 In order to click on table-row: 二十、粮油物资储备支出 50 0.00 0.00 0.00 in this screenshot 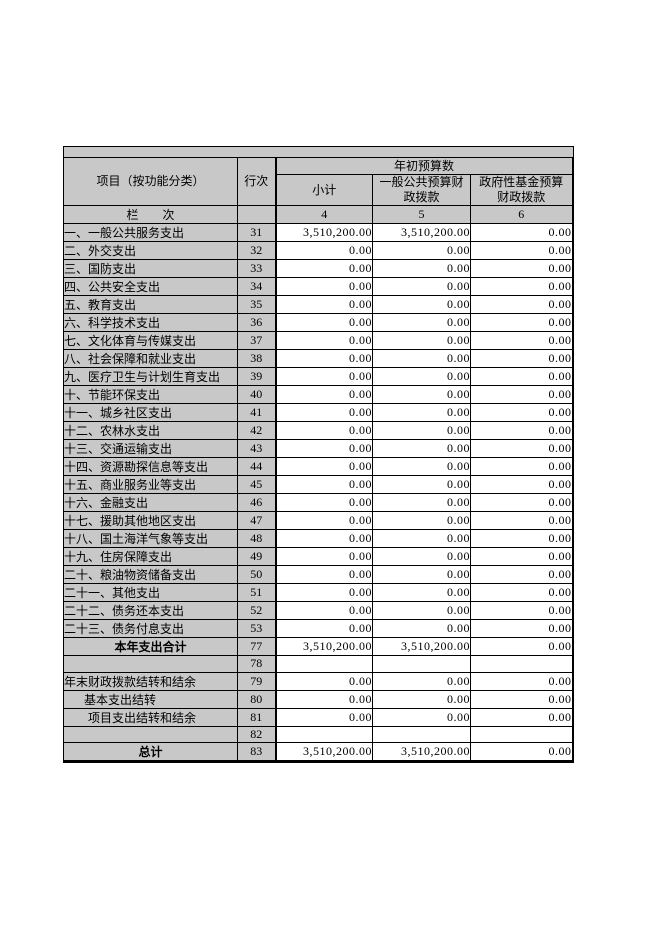, I will do `click(318, 574)`.